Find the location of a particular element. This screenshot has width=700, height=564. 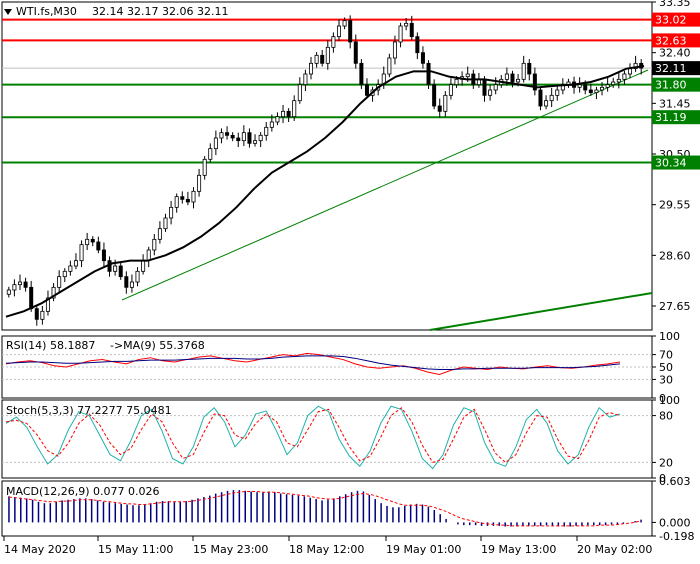

rsi-tick-label: 70 is located at coordinates (666, 355).